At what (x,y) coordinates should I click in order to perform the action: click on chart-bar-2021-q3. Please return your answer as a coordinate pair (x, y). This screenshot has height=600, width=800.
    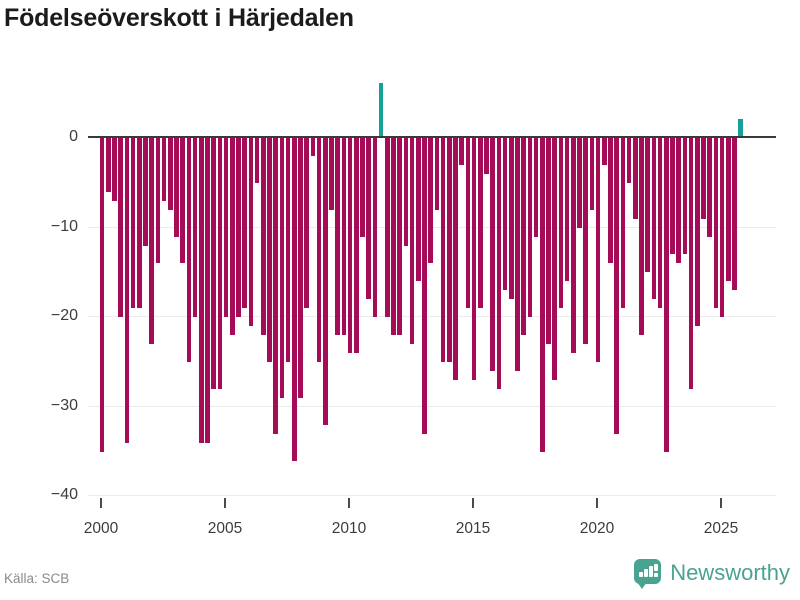
    Looking at the image, I should click on (635, 178).